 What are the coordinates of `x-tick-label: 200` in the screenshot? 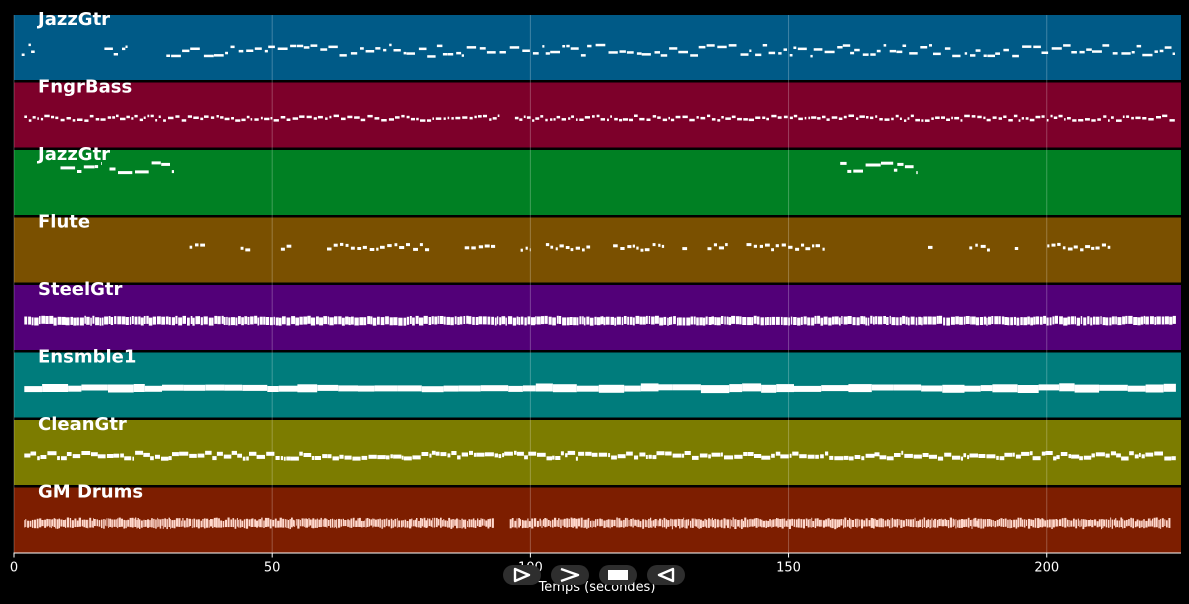 It's located at (1046, 568).